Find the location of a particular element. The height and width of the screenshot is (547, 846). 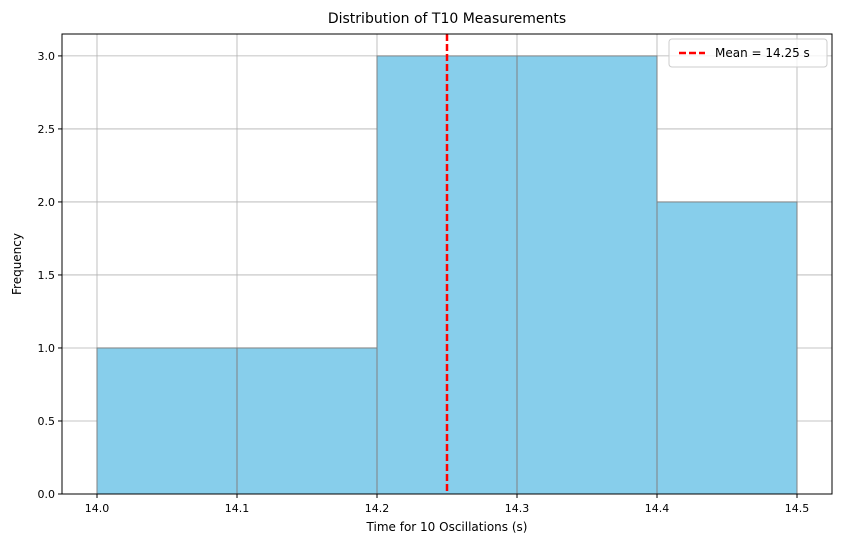

y-tick-label-4: 2.0 is located at coordinates (47, 202).